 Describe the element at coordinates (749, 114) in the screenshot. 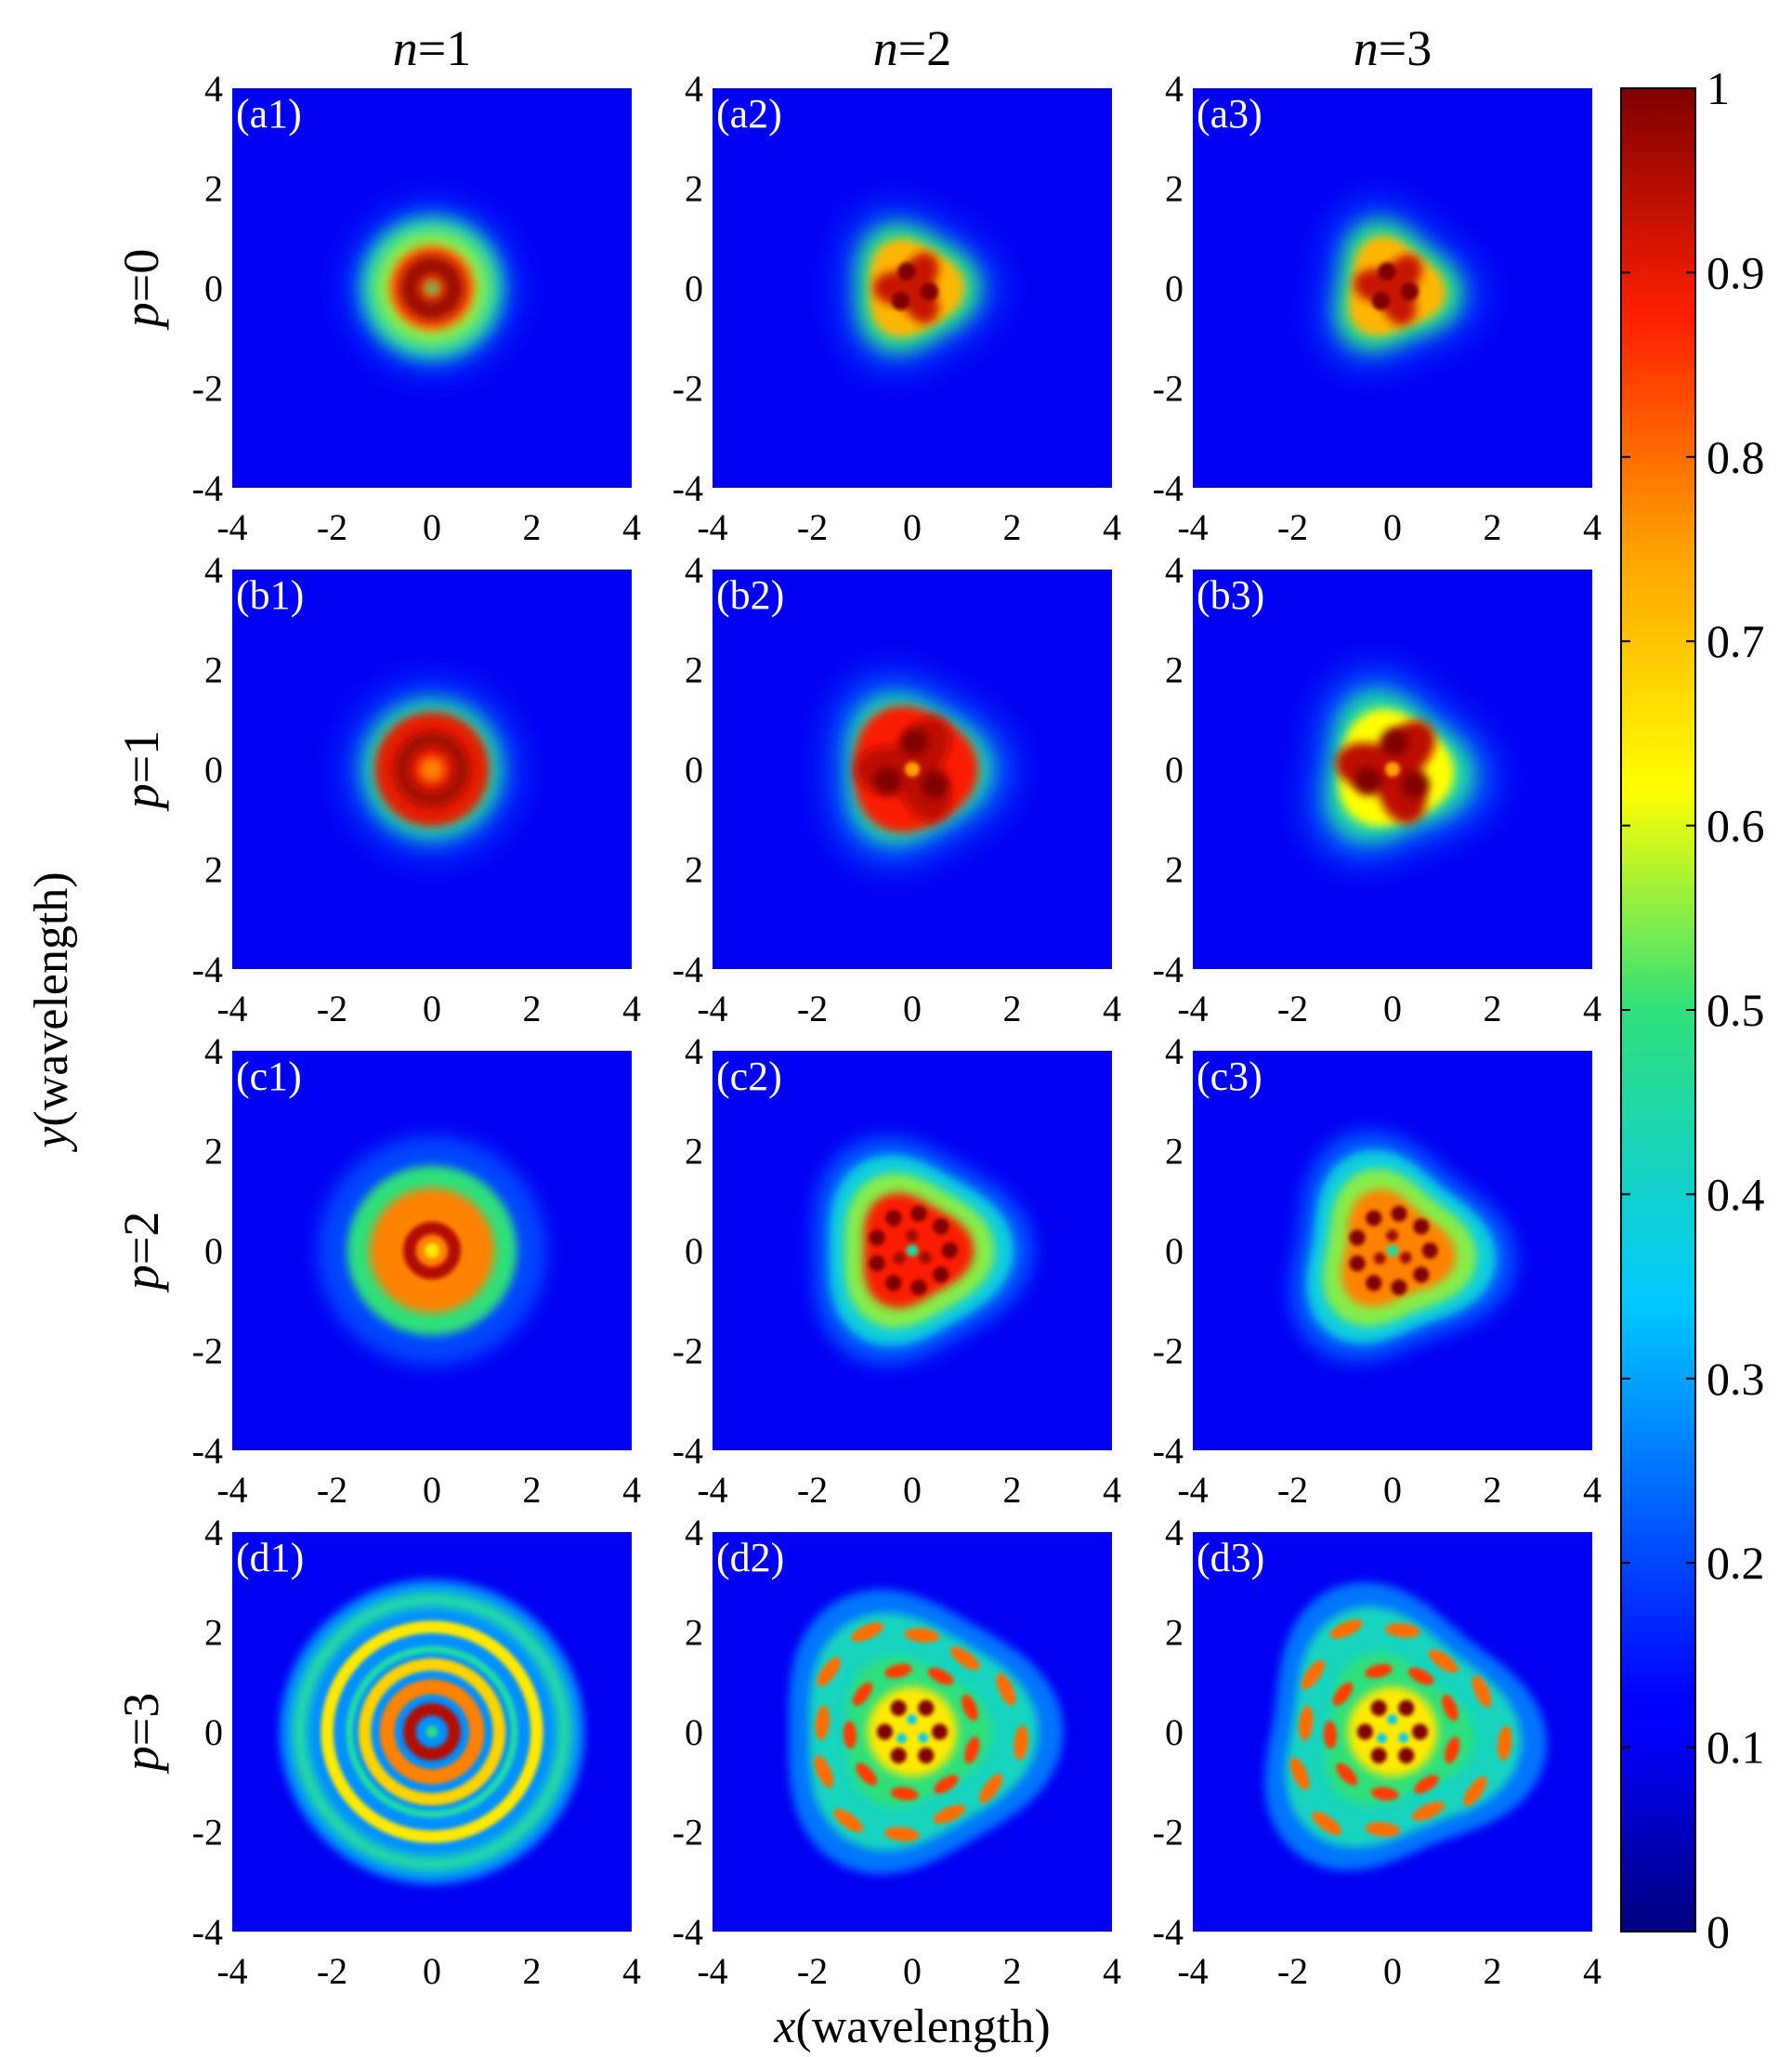

I see `panel-label: (a2)` at that location.